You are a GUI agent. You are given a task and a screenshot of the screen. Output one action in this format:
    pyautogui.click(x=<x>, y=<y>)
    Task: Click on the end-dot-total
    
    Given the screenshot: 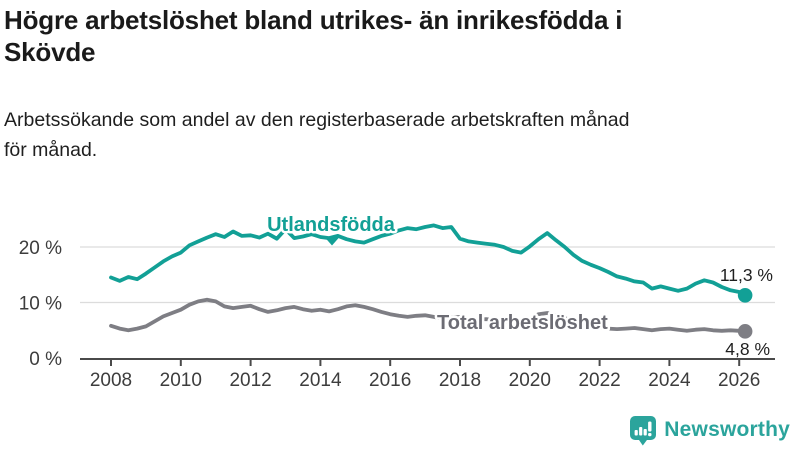 What is the action you would take?
    pyautogui.click(x=745, y=331)
    